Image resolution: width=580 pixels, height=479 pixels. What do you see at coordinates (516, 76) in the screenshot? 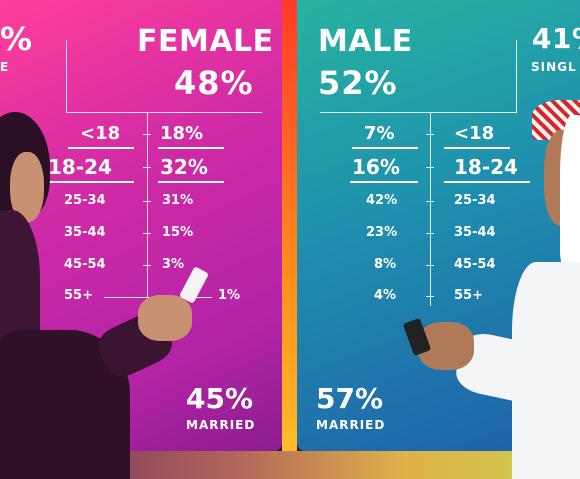
I see `male-connector-right` at bounding box center [516, 76].